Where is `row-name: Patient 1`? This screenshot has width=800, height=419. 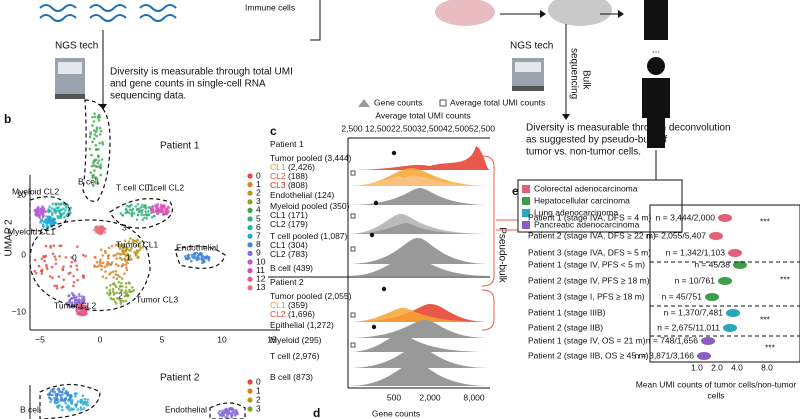 row-name: Patient 1 is located at coordinates (287, 144).